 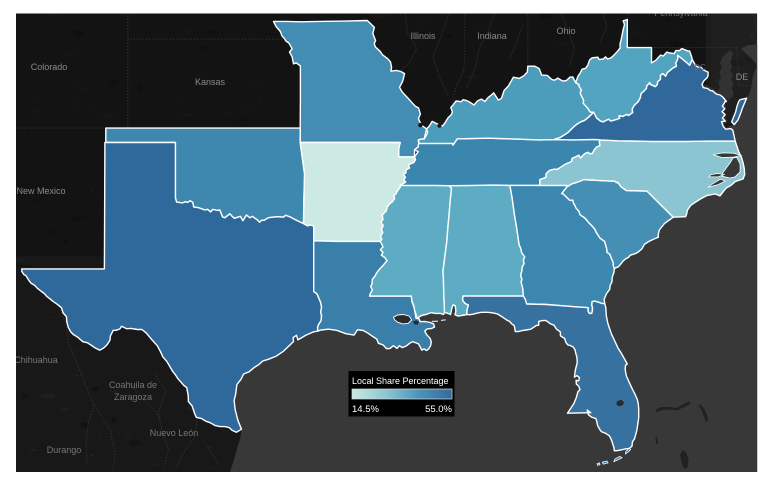 I want to click on svg-text: Chihuahua, so click(x=36, y=360).